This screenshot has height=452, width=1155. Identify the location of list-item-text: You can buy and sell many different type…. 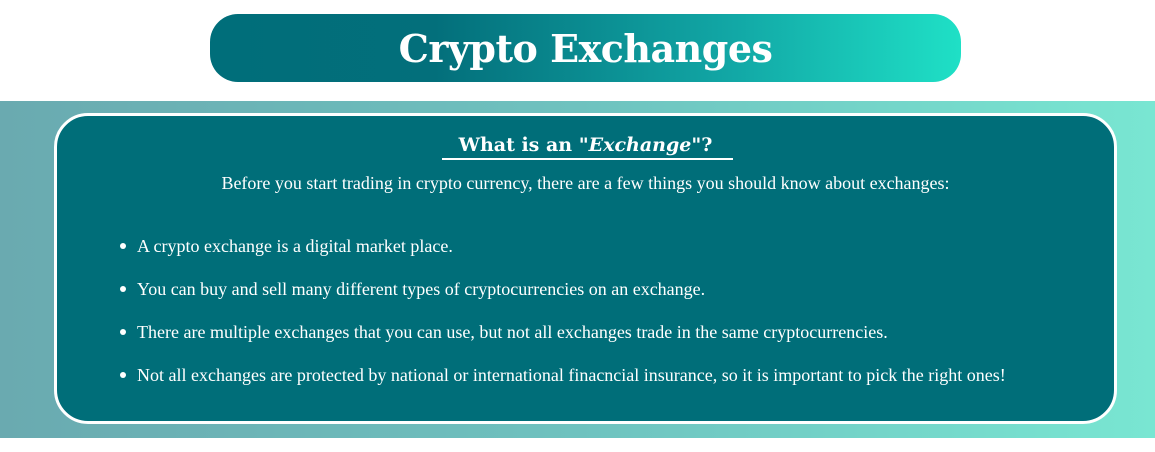
(421, 289).